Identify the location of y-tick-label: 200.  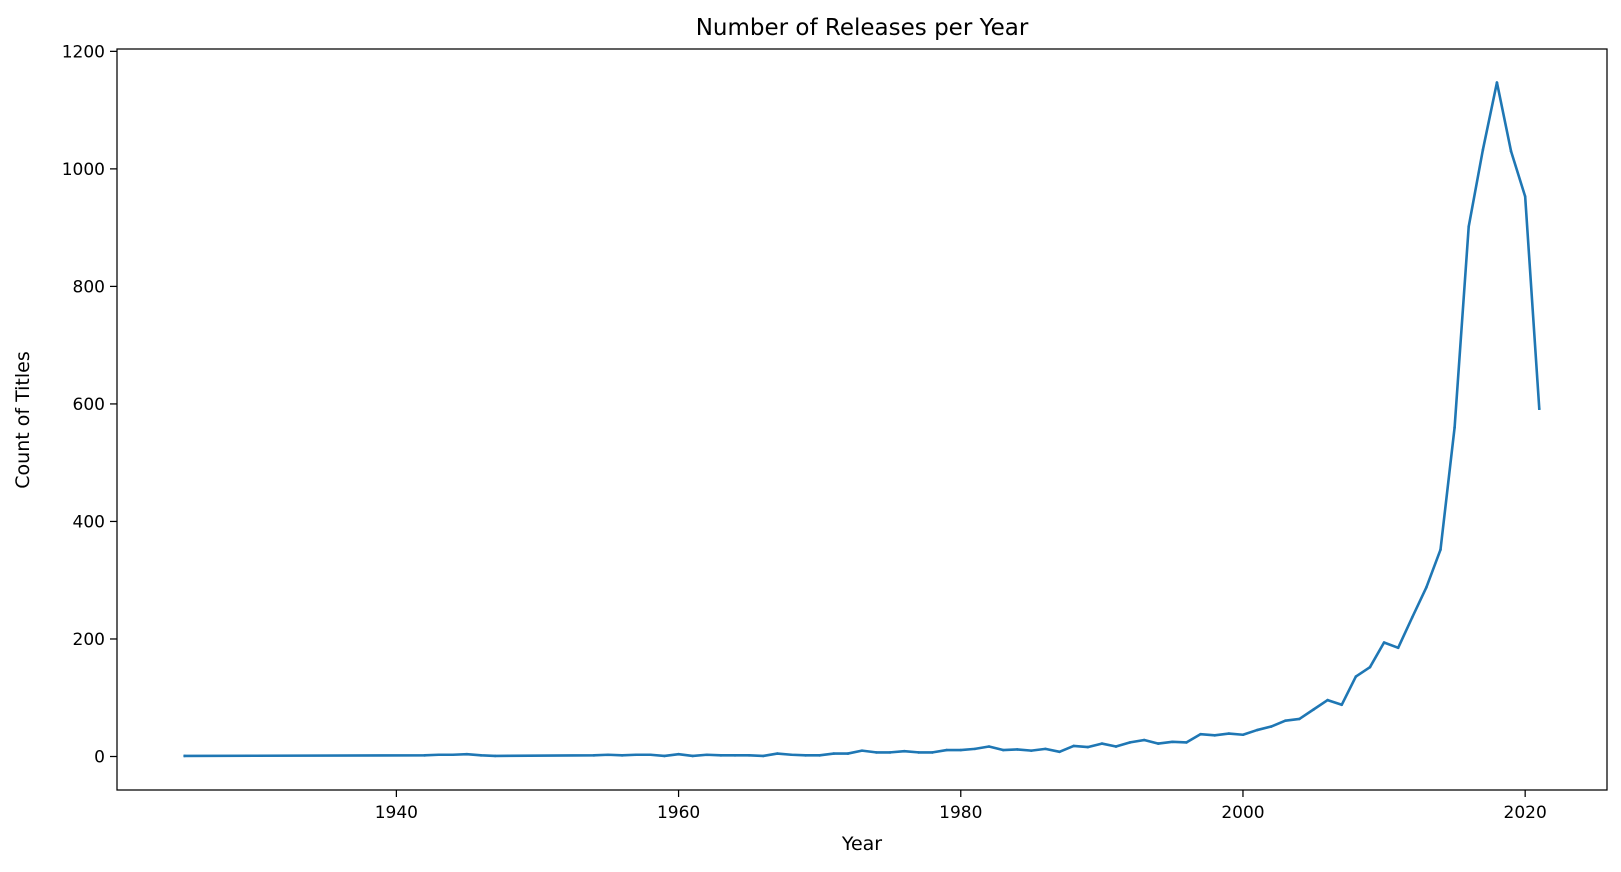
(89, 640).